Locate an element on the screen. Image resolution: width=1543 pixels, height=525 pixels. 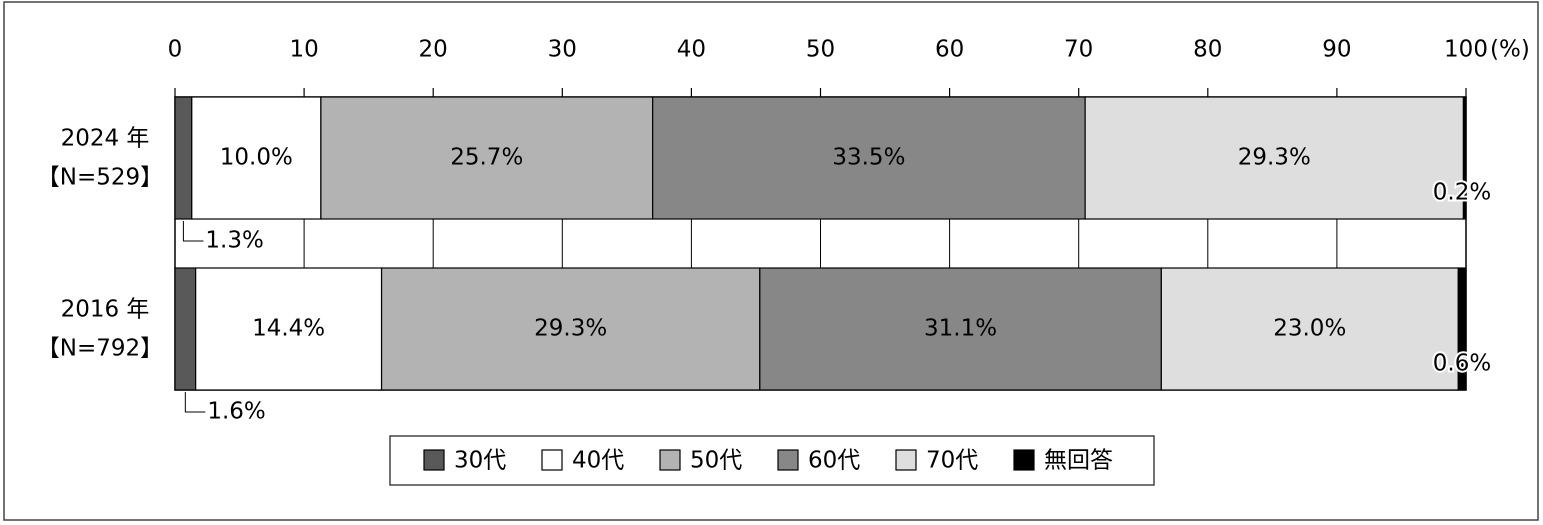
legend-label: 60代 is located at coordinates (834, 461).